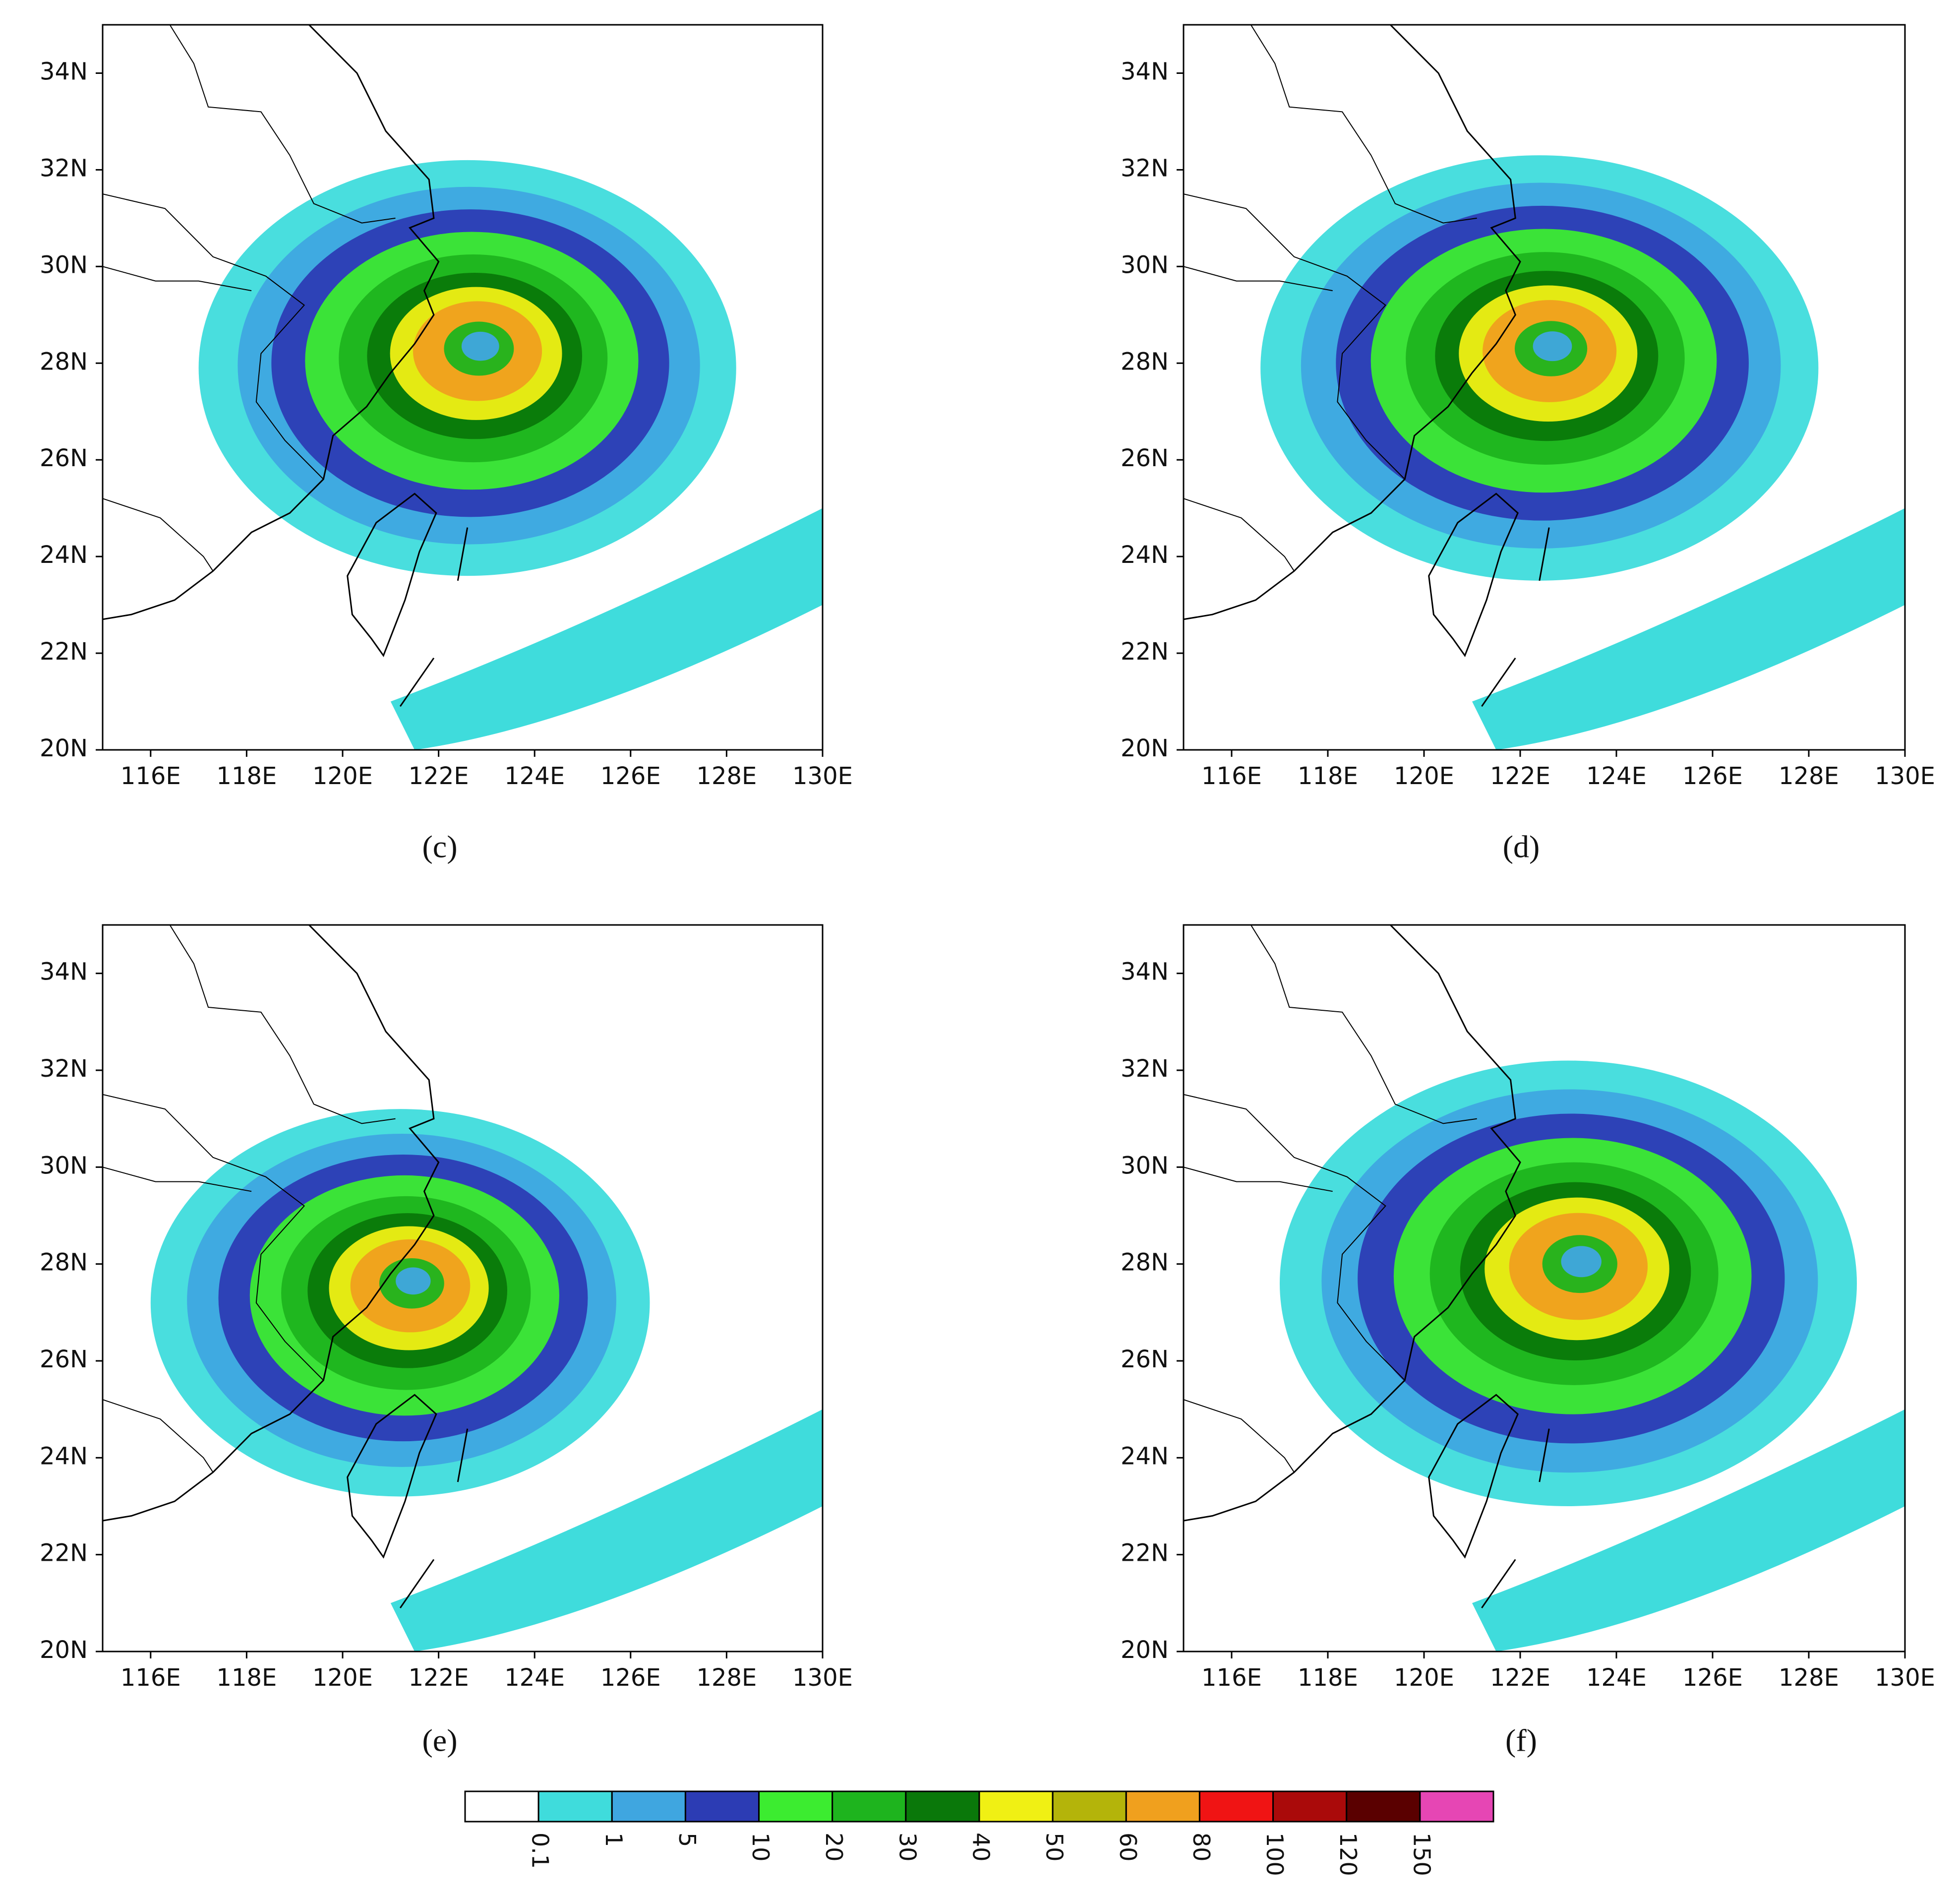  Describe the element at coordinates (981, 1848) in the screenshot. I see `colorbar-label: 40` at that location.